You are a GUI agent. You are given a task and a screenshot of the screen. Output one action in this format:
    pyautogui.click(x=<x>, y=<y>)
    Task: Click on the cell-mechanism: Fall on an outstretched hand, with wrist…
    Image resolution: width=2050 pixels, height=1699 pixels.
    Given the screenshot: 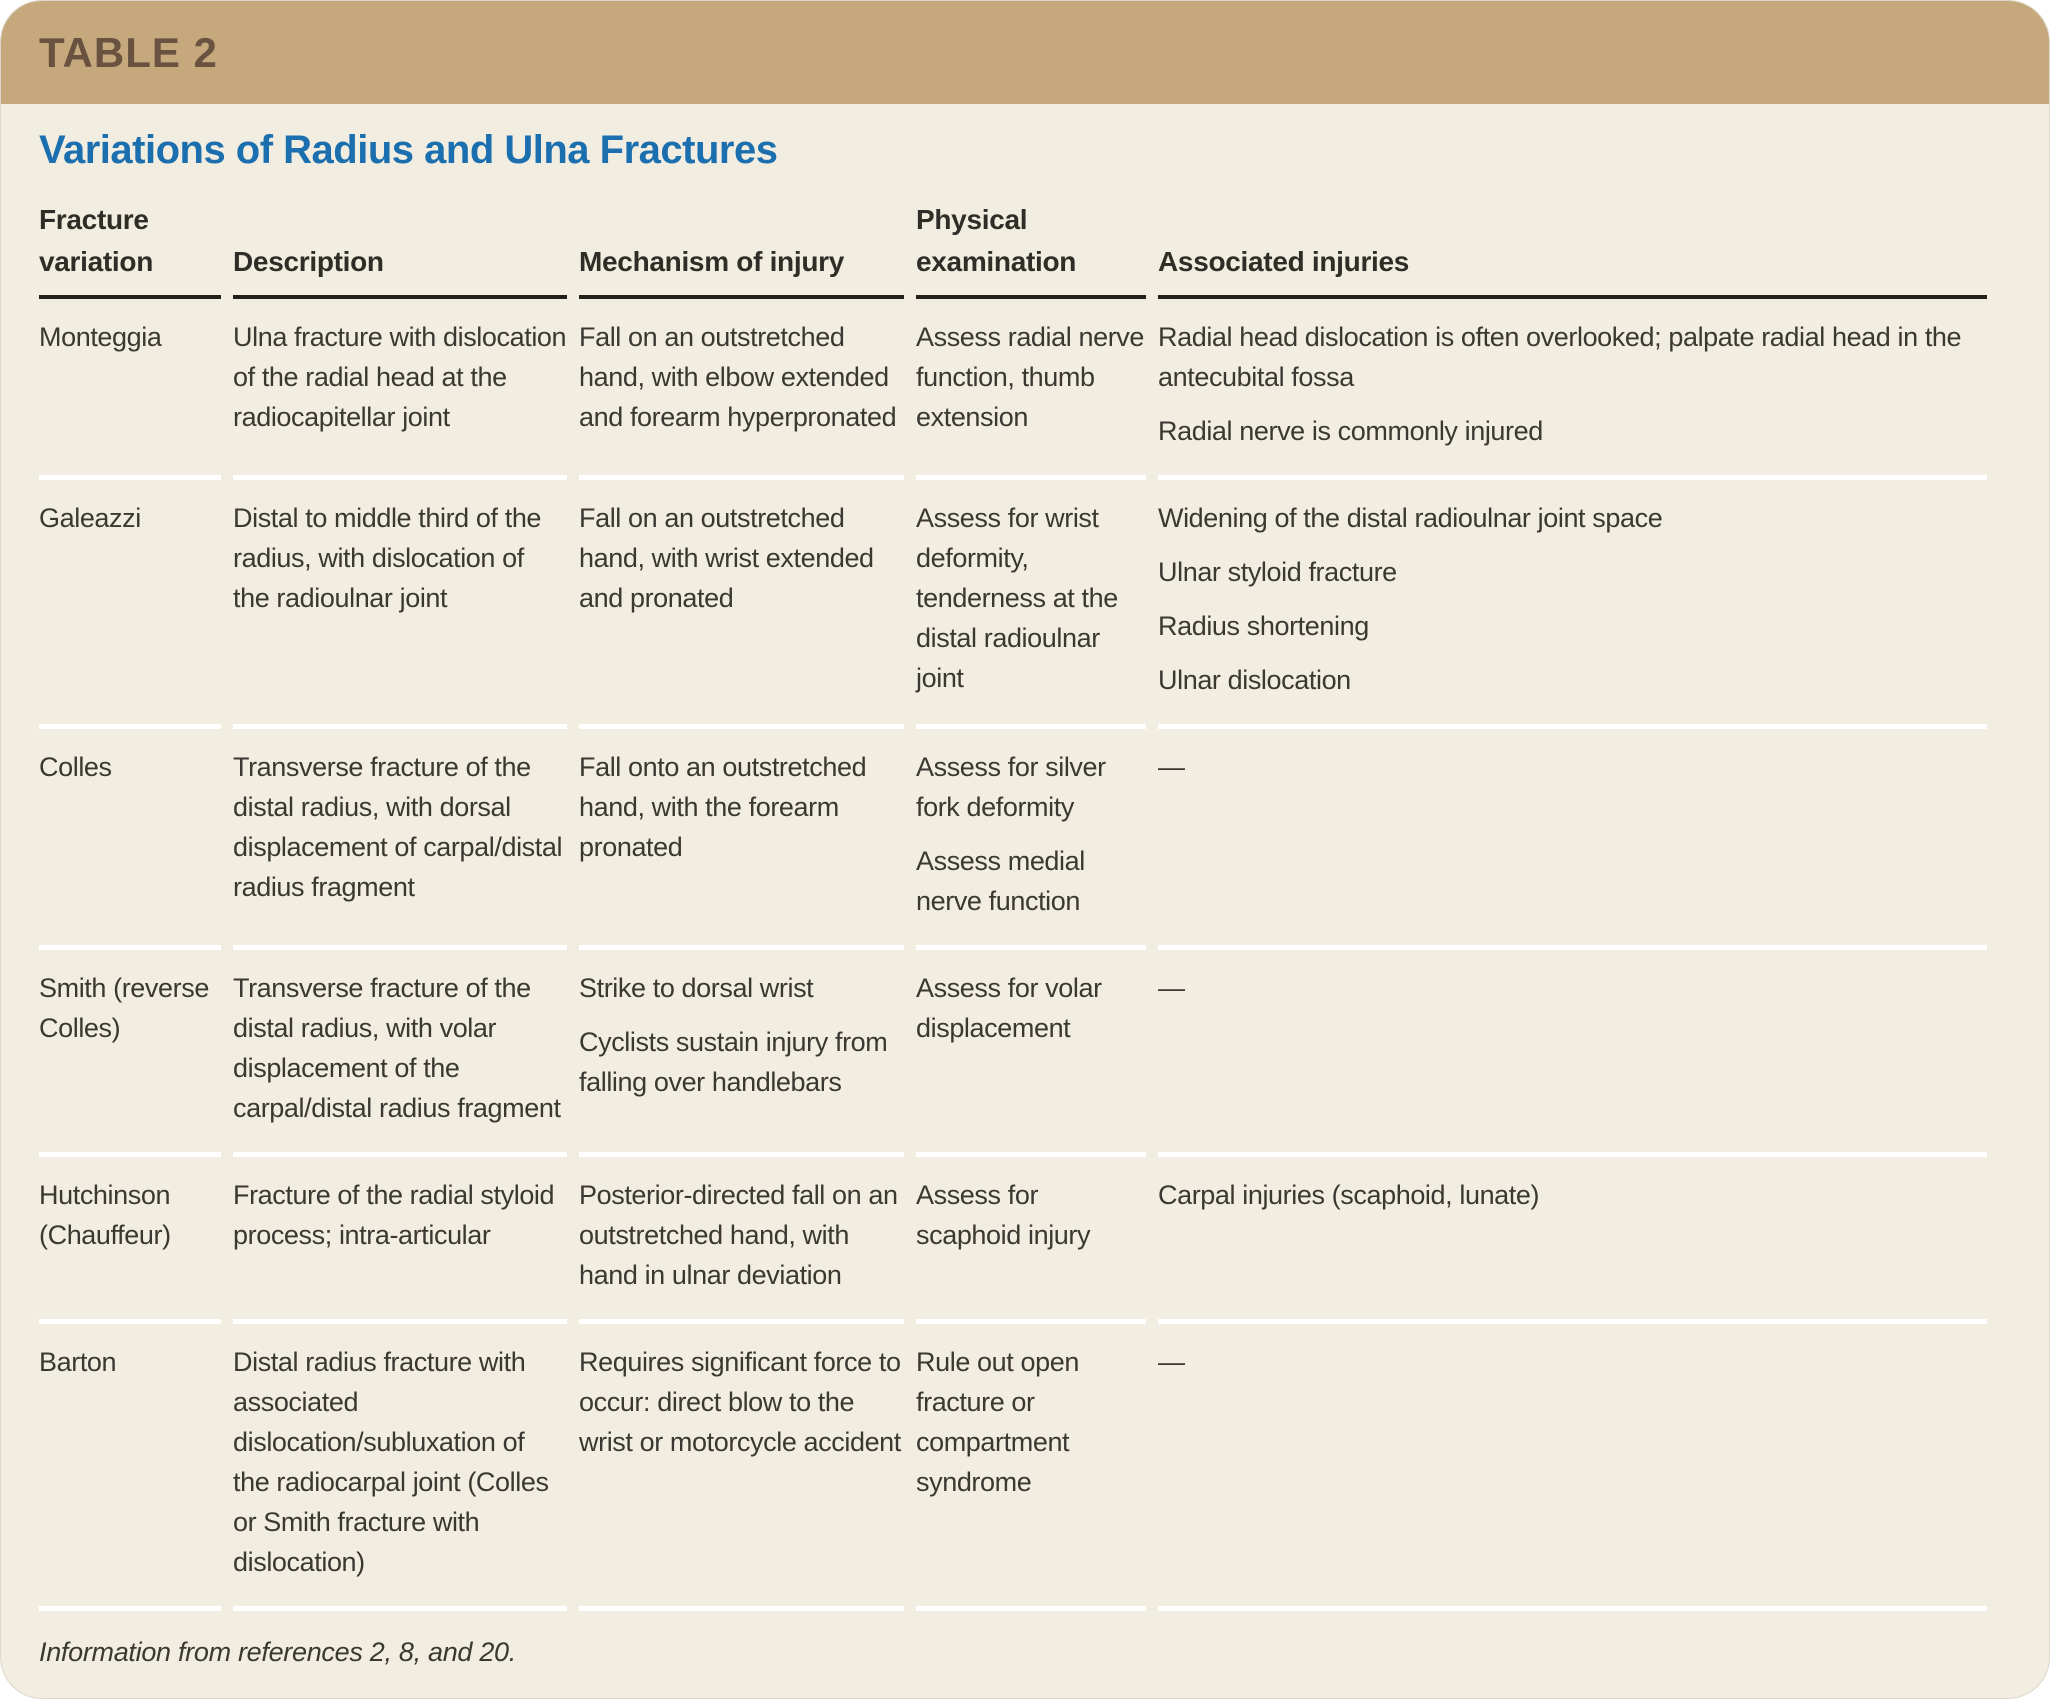 What is the action you would take?
    pyautogui.click(x=741, y=604)
    